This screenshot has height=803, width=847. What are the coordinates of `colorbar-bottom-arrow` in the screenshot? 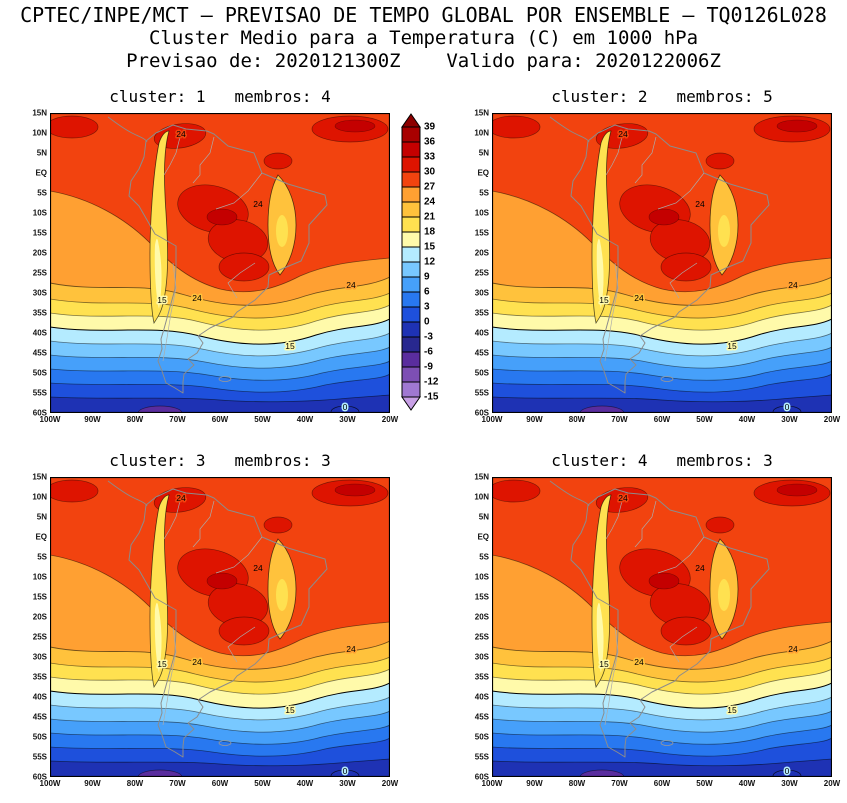 It's located at (411, 403).